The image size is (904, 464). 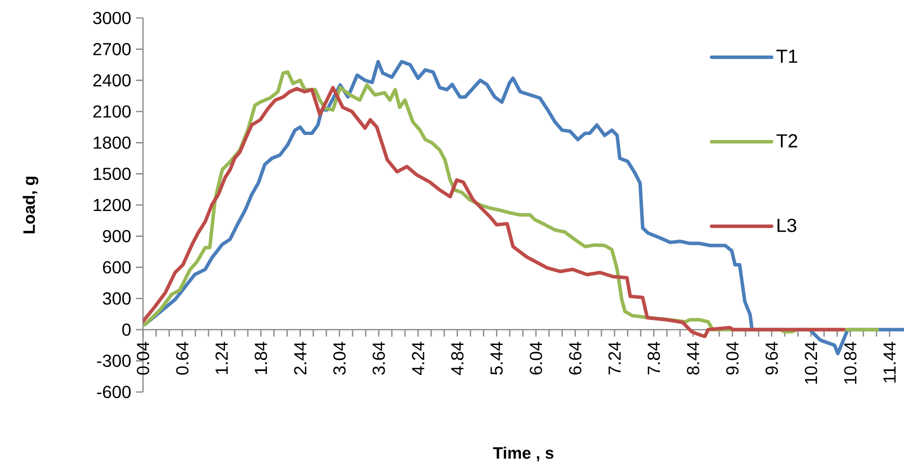 What do you see at coordinates (787, 225) in the screenshot?
I see `legend-label: L3` at bounding box center [787, 225].